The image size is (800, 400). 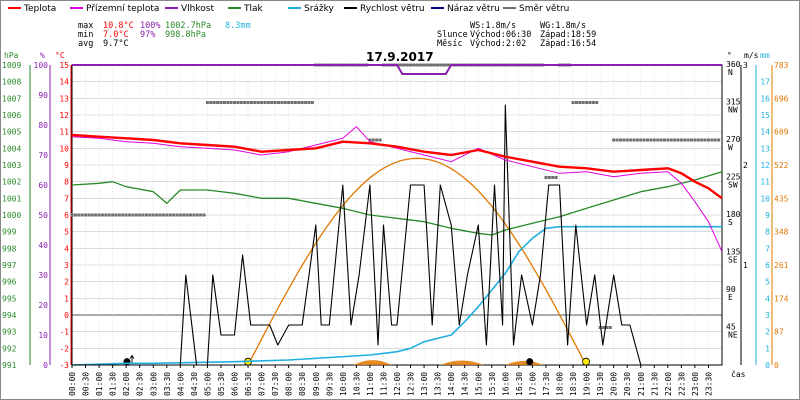 What do you see at coordinates (11, 215) in the screenshot?
I see `tick-label-hpa: 1000` at bounding box center [11, 215].